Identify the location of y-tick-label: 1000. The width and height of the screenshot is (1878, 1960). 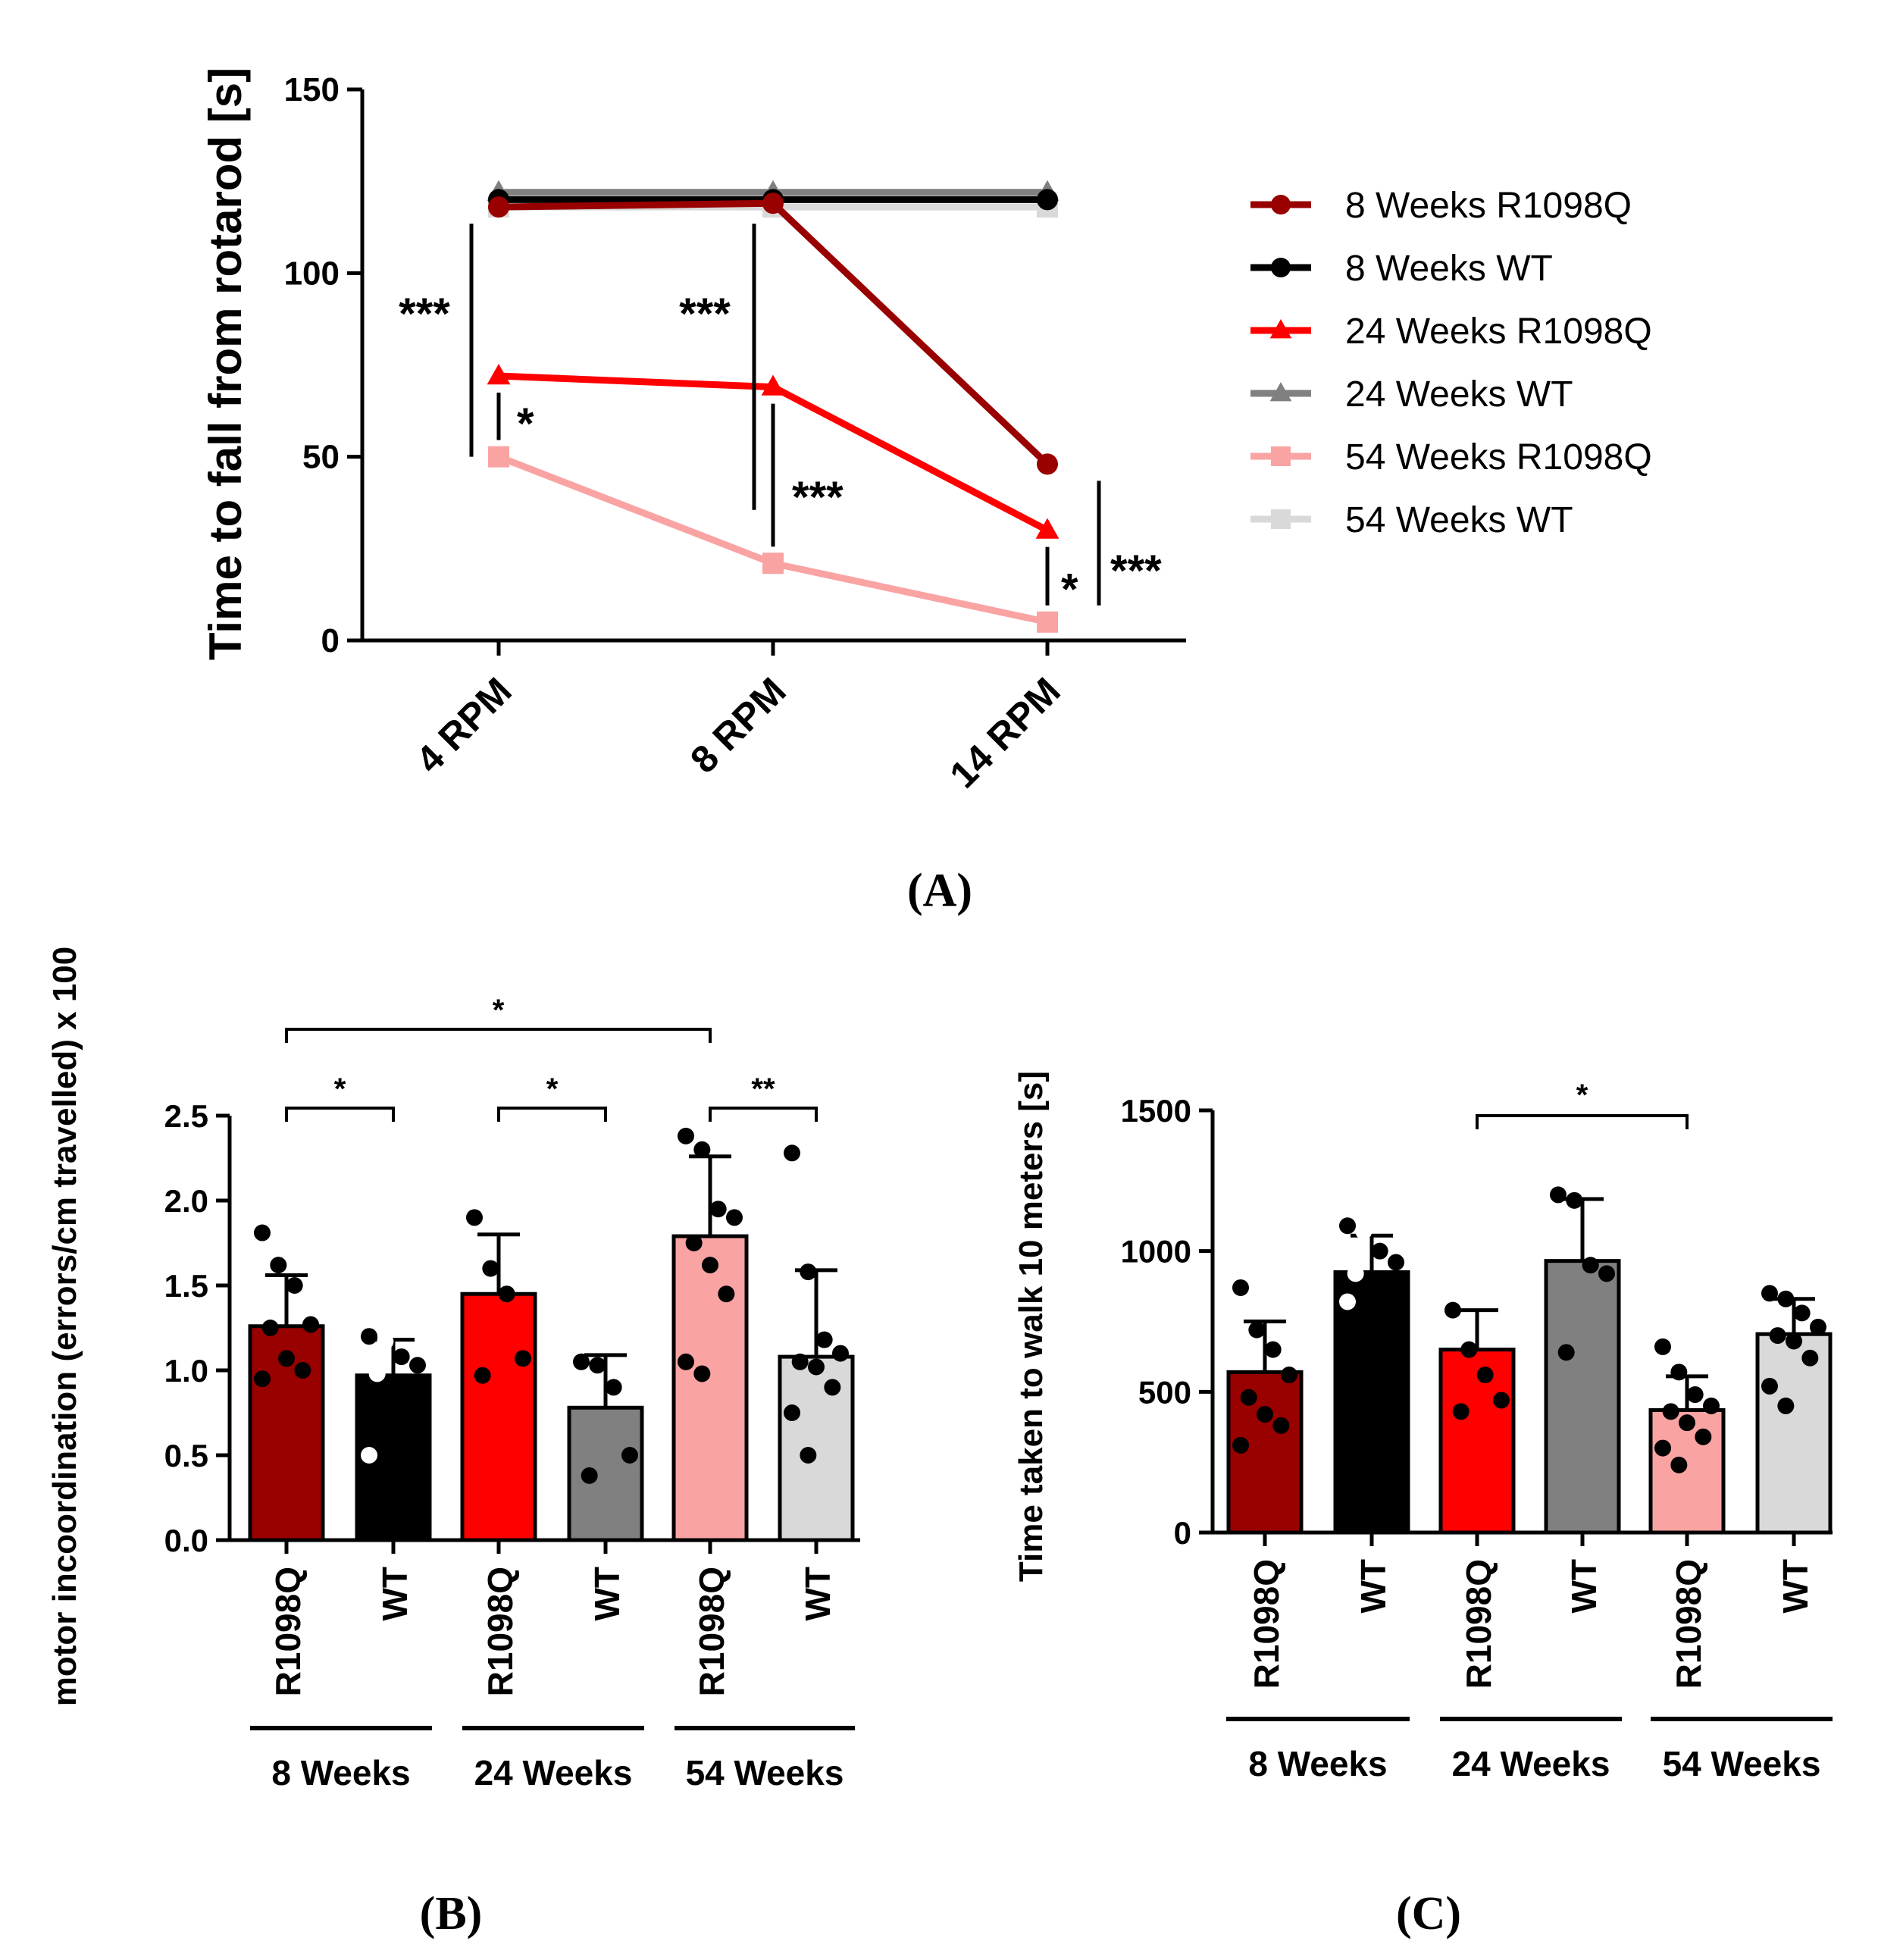
(1156, 1252).